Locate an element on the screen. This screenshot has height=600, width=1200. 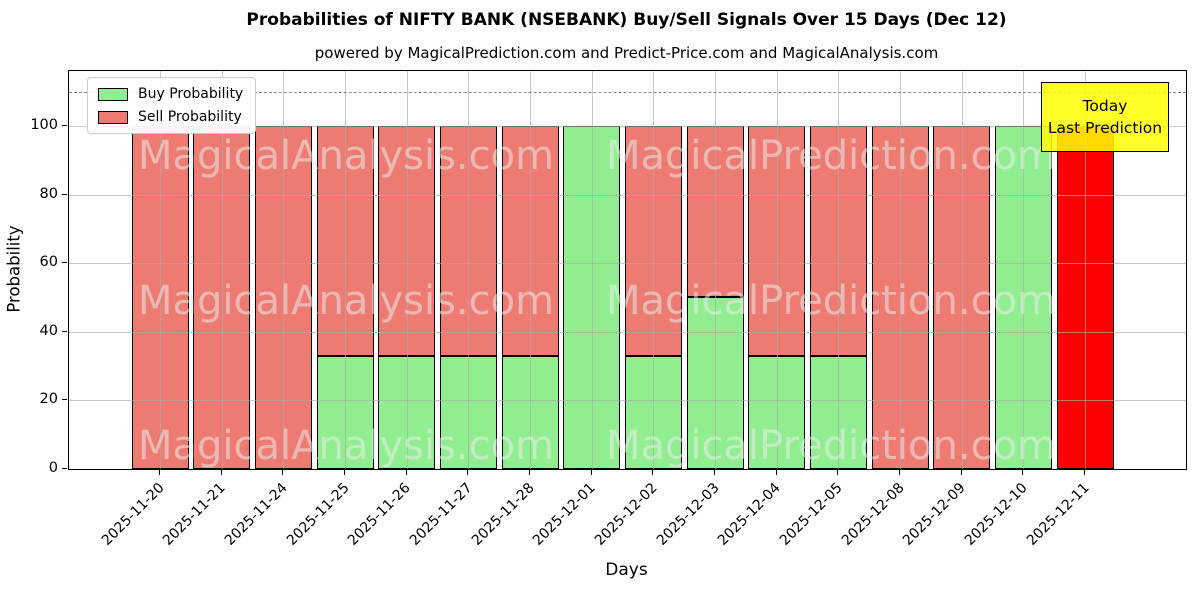
buy-swatch-icon is located at coordinates (113, 94).